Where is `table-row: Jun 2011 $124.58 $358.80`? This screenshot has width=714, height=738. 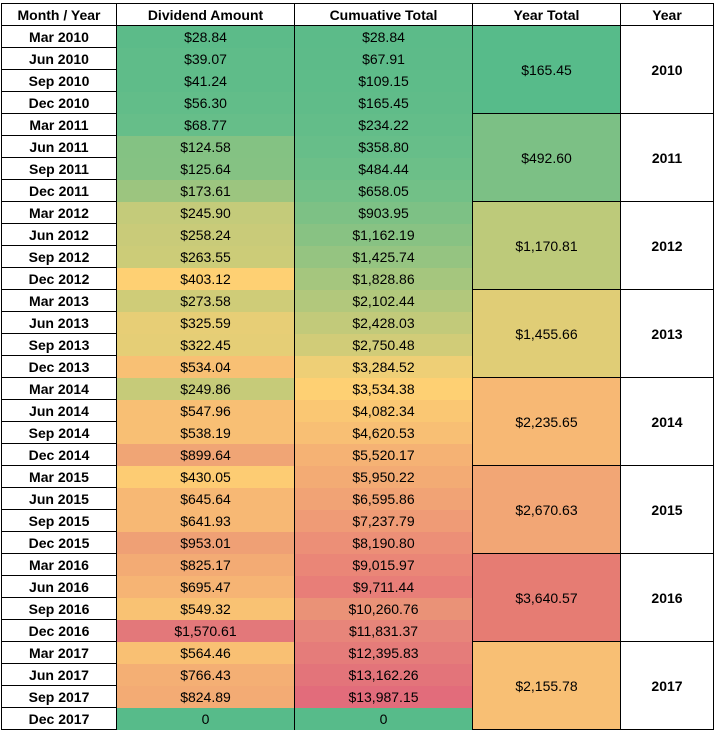 table-row: Jun 2011 $124.58 $358.80 is located at coordinates (357, 146).